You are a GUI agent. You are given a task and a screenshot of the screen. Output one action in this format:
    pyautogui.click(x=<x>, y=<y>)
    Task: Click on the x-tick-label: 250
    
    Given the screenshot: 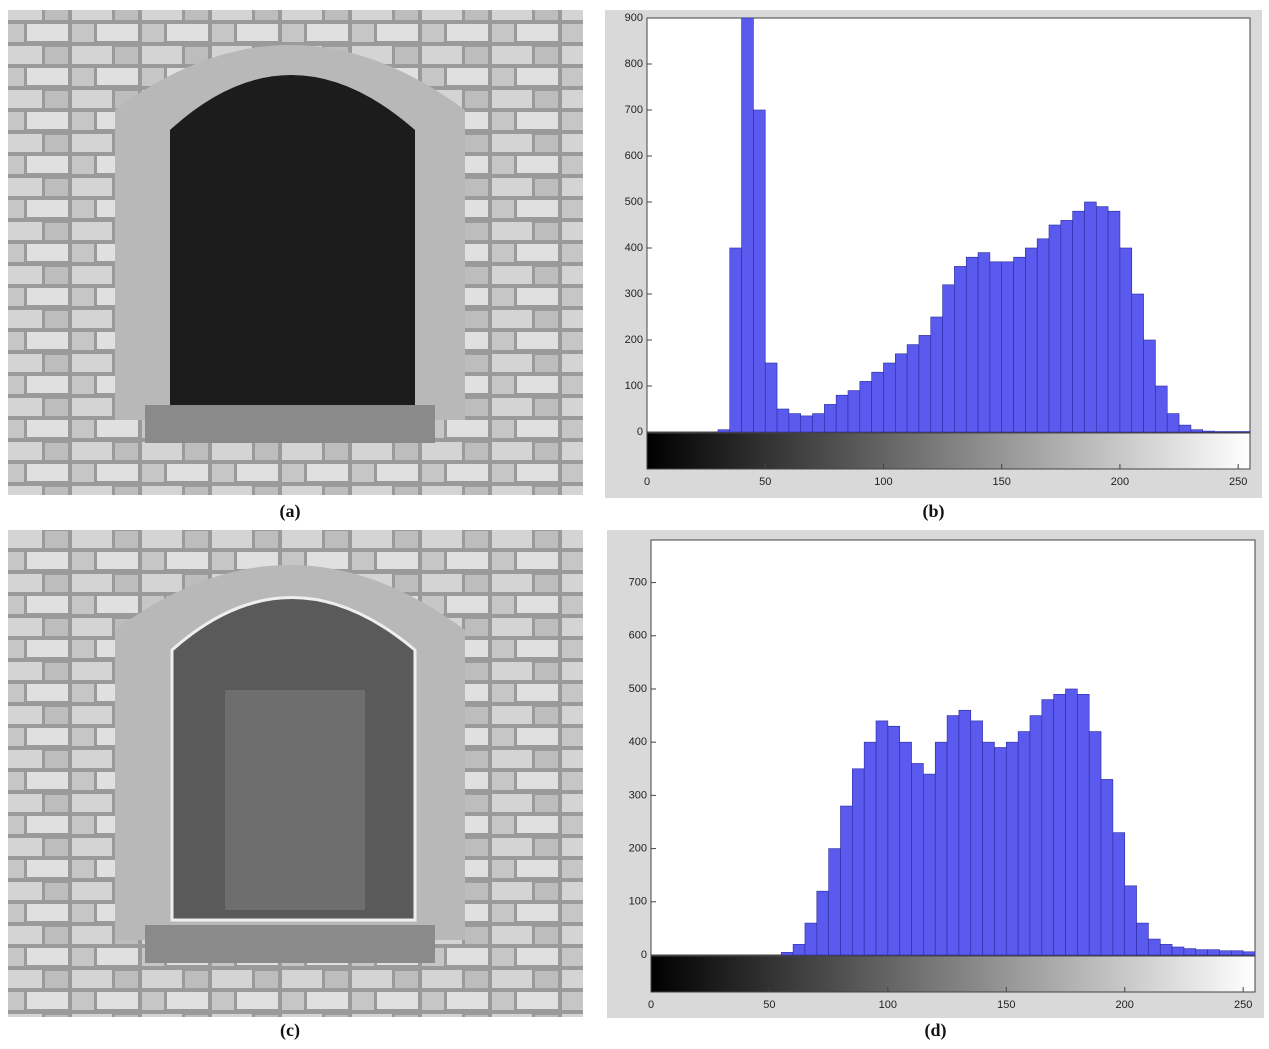 What is the action you would take?
    pyautogui.click(x=1238, y=482)
    